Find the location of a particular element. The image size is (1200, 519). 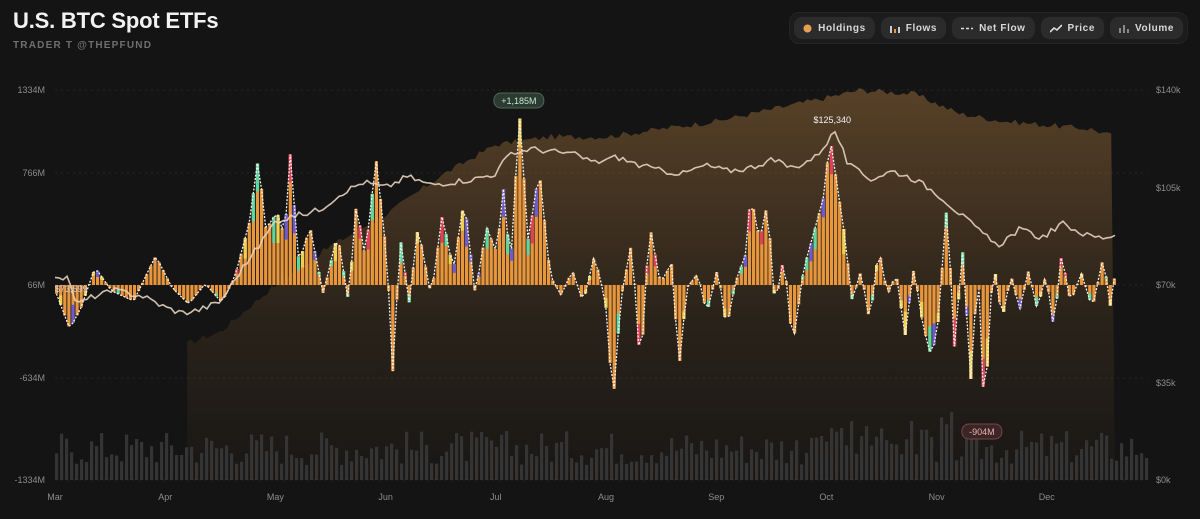

x-axis-month-tick: May is located at coordinates (276, 497).